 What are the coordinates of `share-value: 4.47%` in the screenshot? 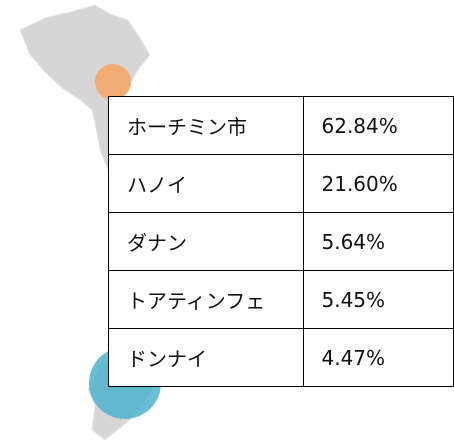 It's located at (378, 357).